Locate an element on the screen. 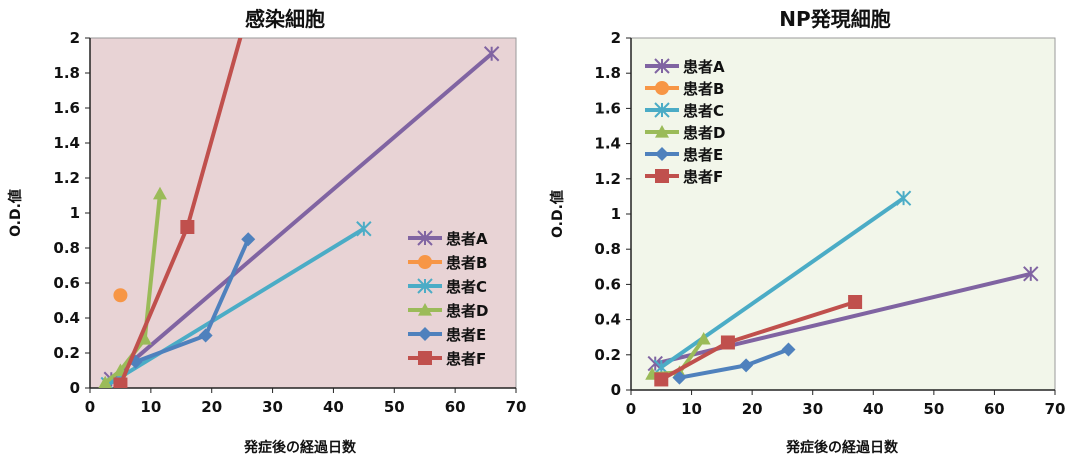  series-患者E is located at coordinates (734, 363).